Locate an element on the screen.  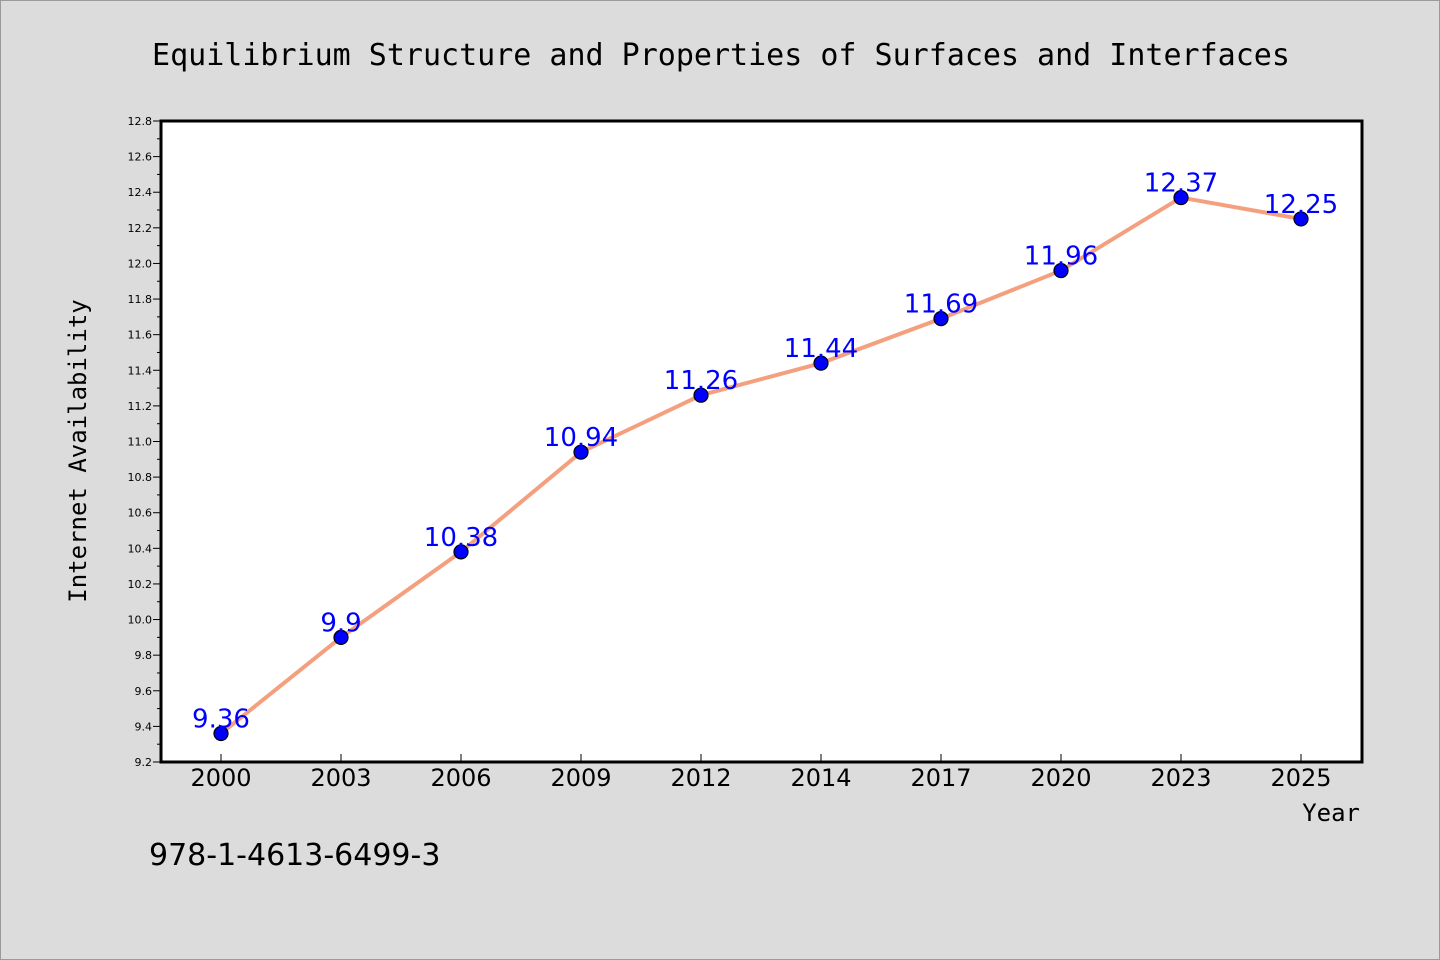
y-tick-label: 11.0 is located at coordinates (140, 442).